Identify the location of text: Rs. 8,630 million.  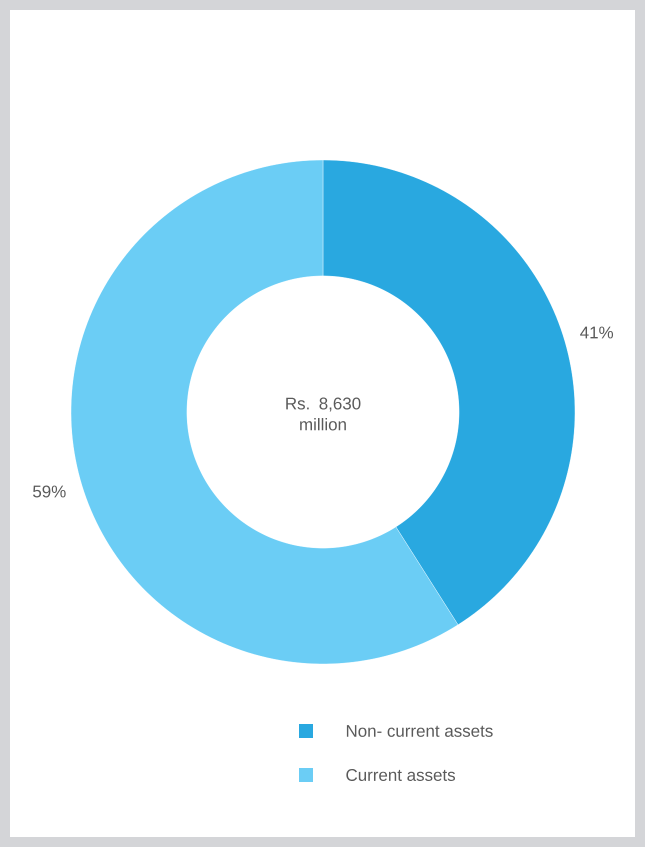
(323, 414).